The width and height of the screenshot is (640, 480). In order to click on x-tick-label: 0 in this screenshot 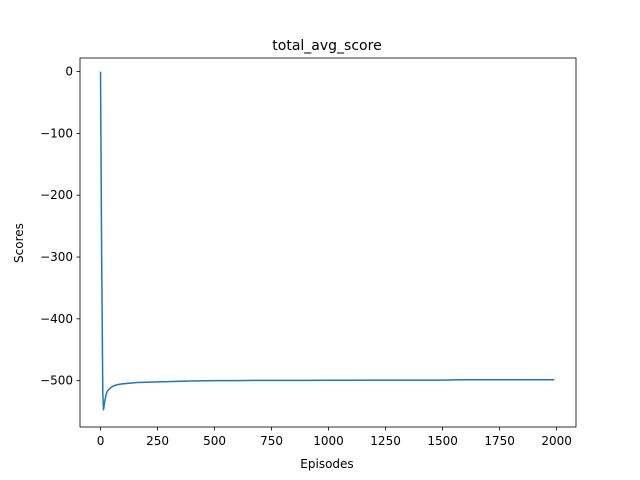, I will do `click(101, 441)`.